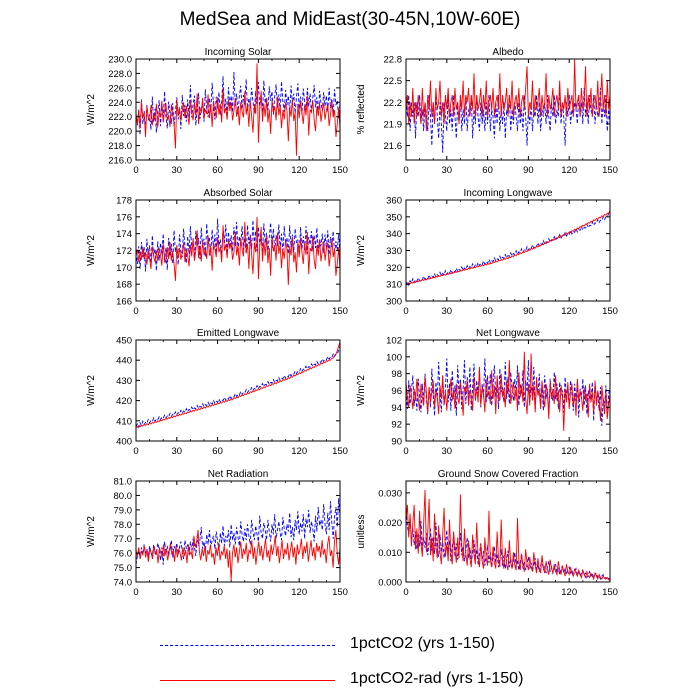 This screenshot has width=700, height=700. Describe the element at coordinates (124, 401) in the screenshot. I see `y-tick-label: 420` at that location.